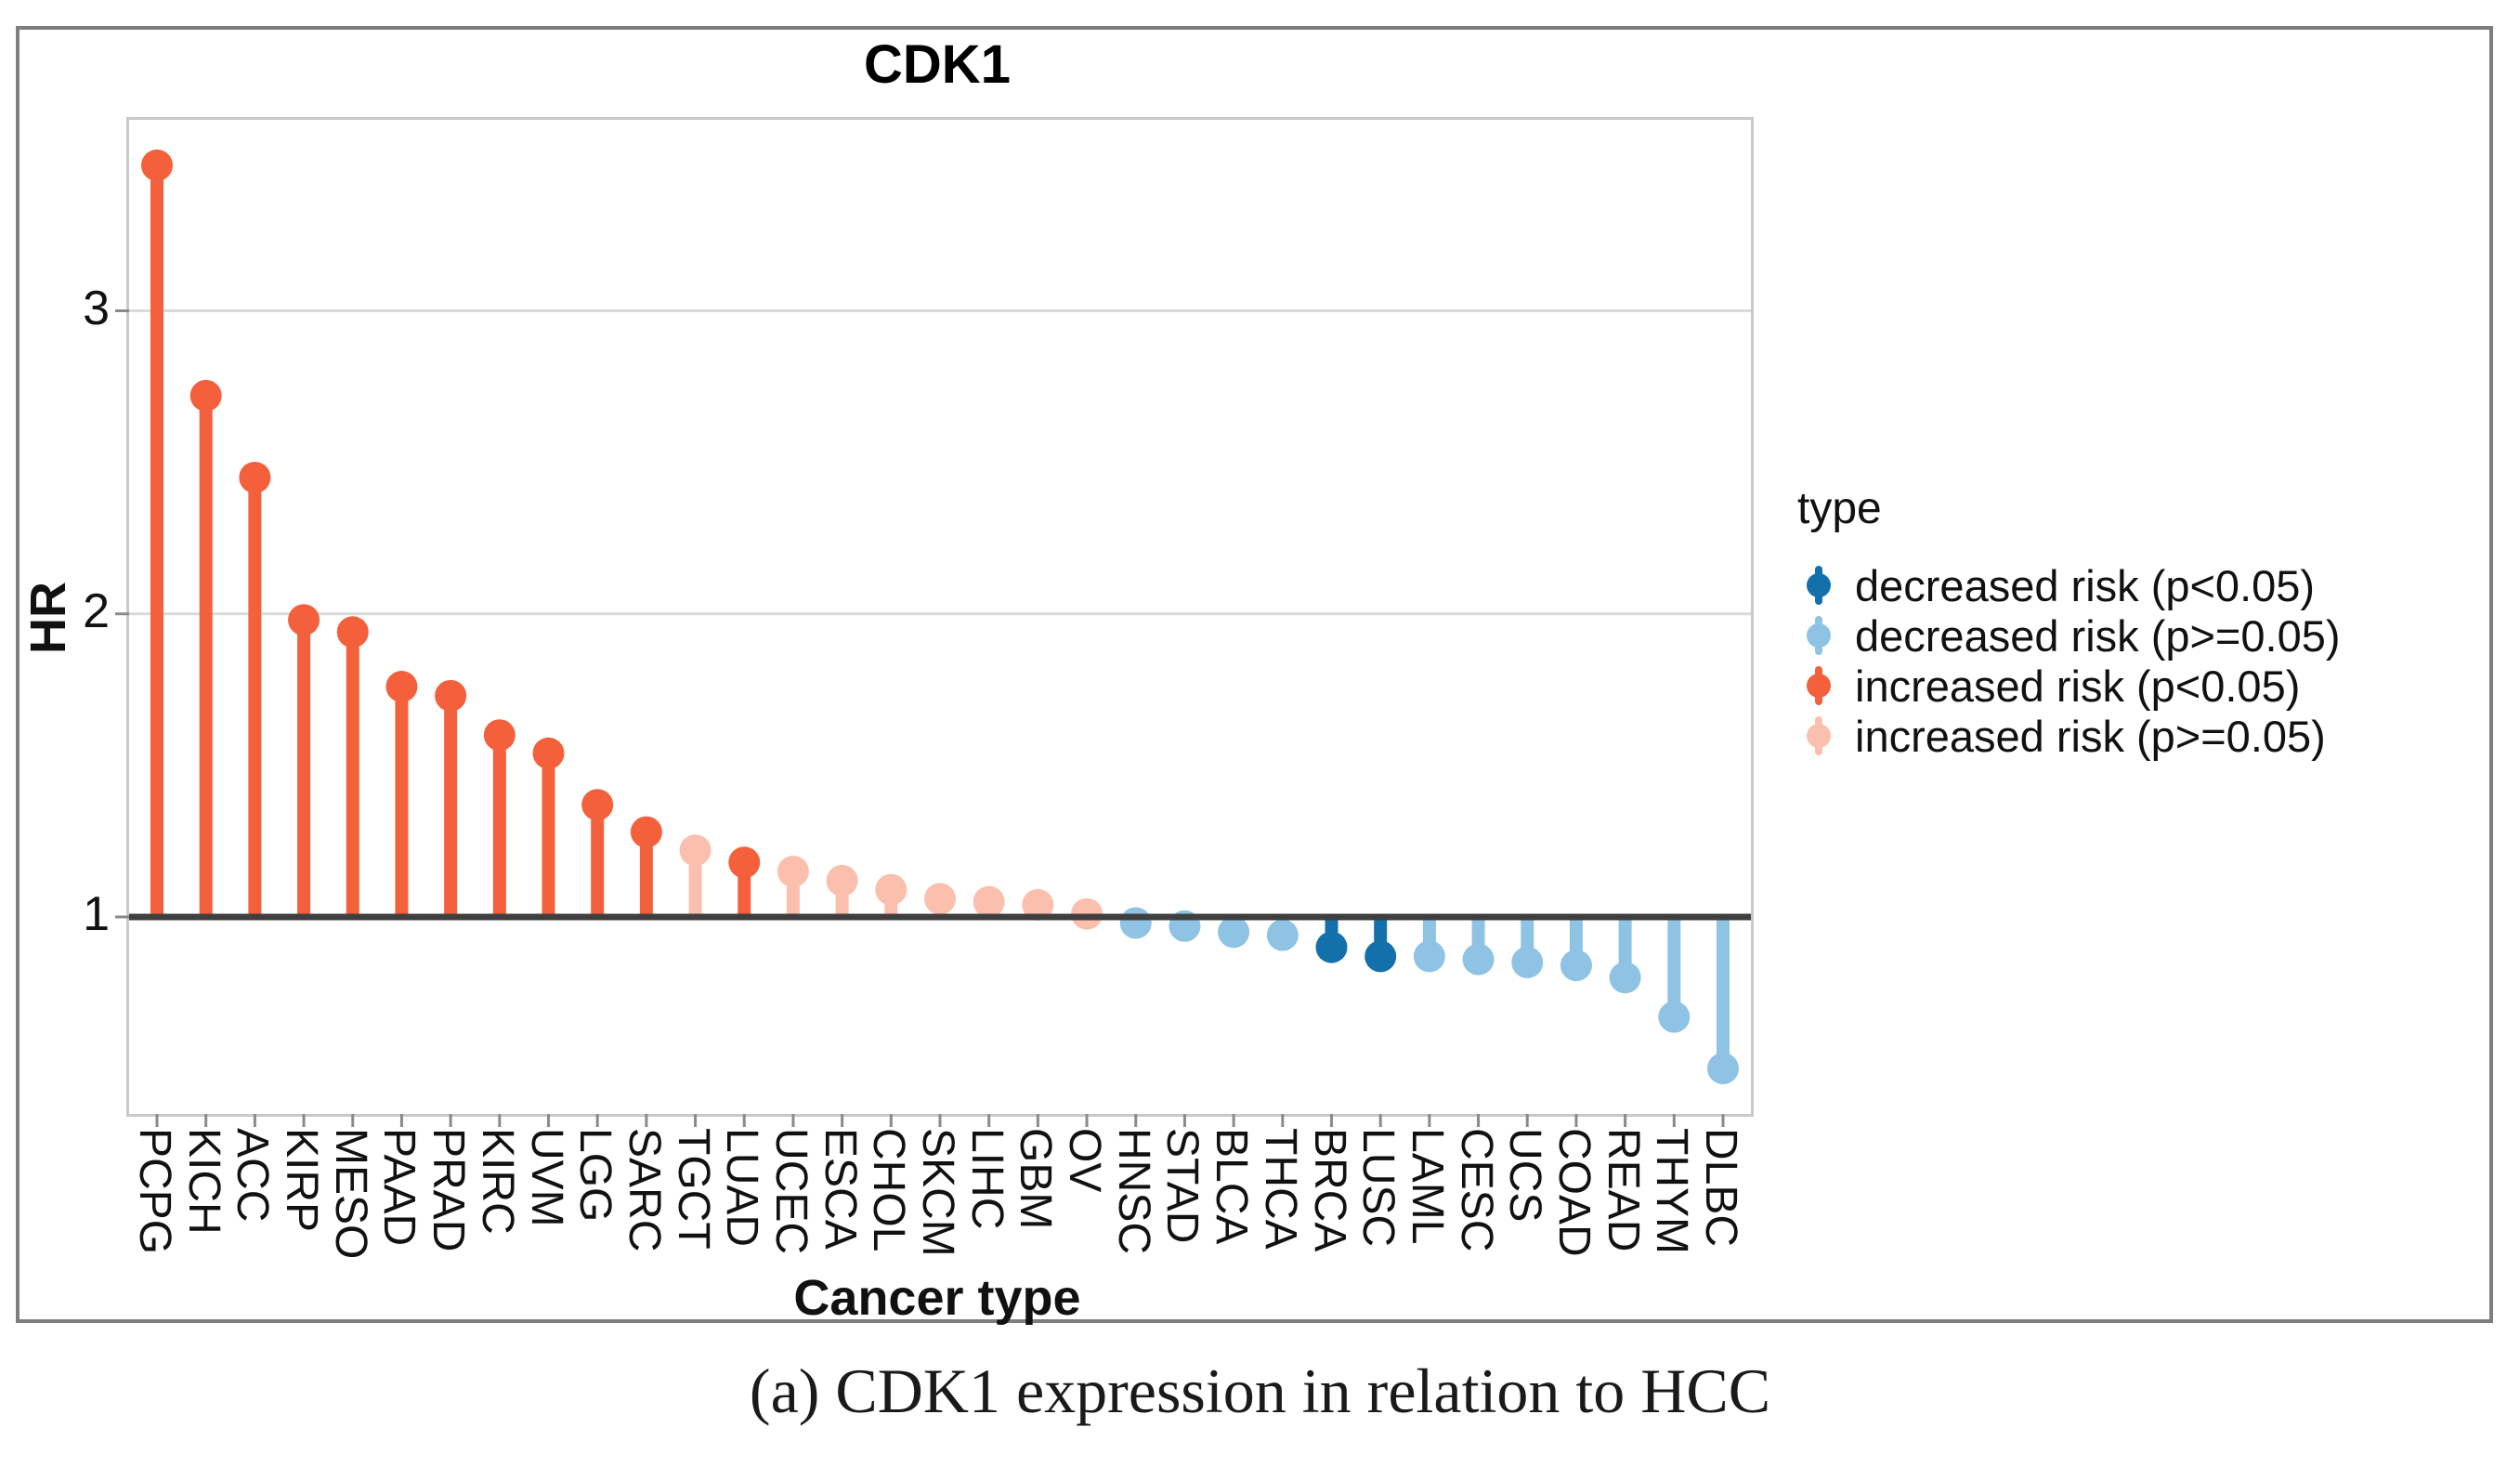 Image resolution: width=2520 pixels, height=1467 pixels. Describe the element at coordinates (1525, 1175) in the screenshot. I see `x-category-label: UCS` at that location.